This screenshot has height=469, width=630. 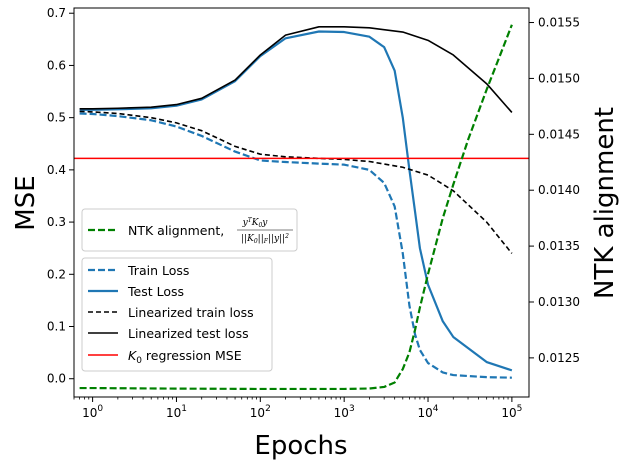 I want to click on y-right-tick-label: 0.0135, so click(x=559, y=246).